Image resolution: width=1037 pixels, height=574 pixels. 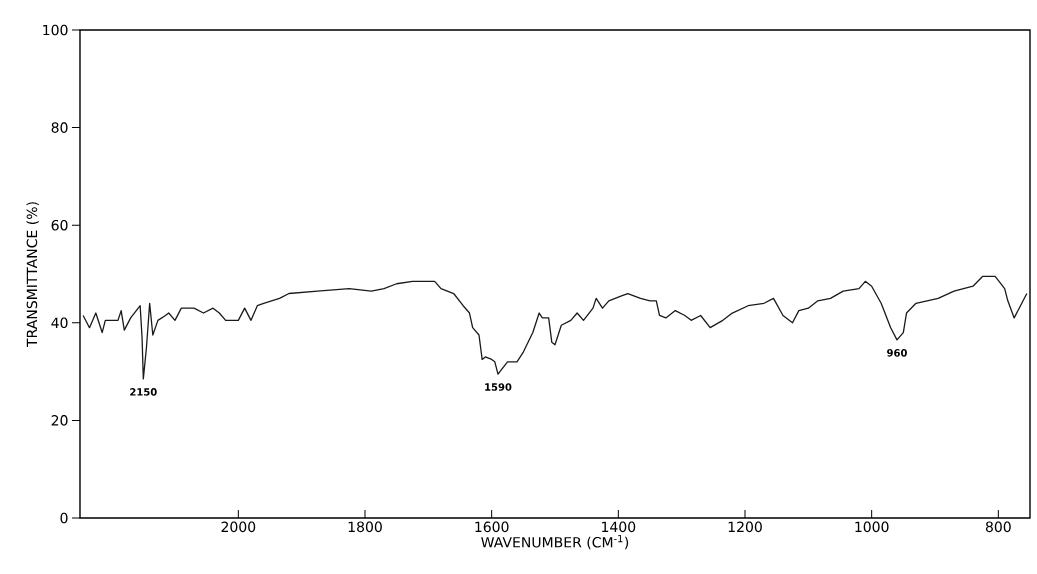 What do you see at coordinates (59, 127) in the screenshot?
I see `y-tick-label: 80` at bounding box center [59, 127].